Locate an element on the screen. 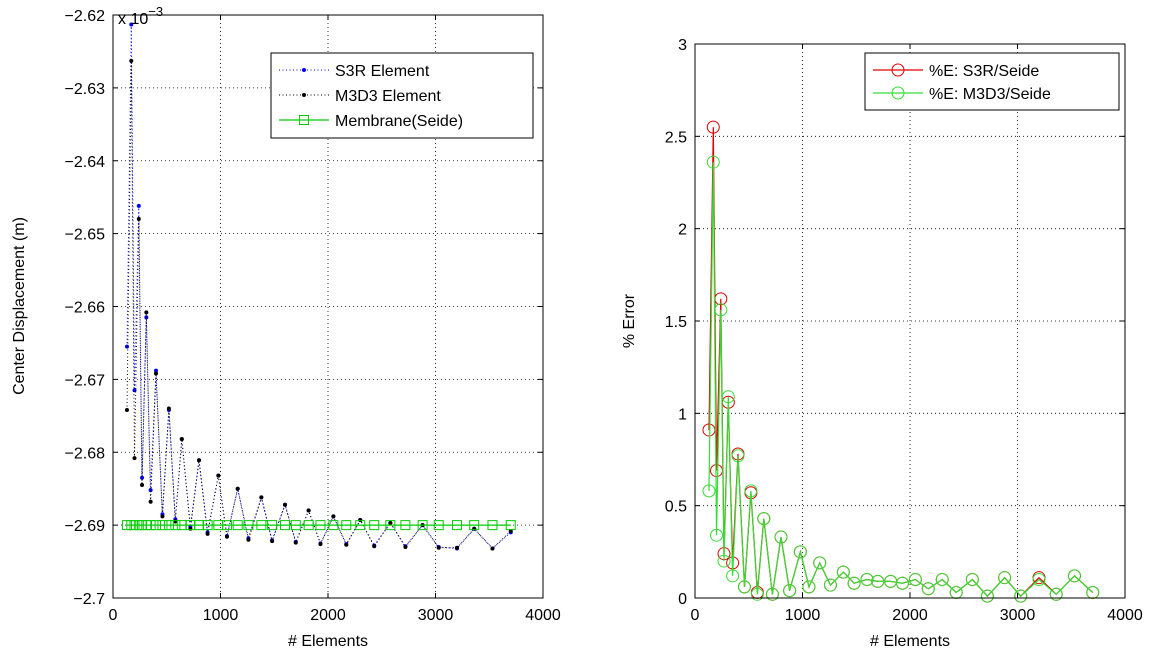  x-tick-label: 2000 is located at coordinates (910, 615).